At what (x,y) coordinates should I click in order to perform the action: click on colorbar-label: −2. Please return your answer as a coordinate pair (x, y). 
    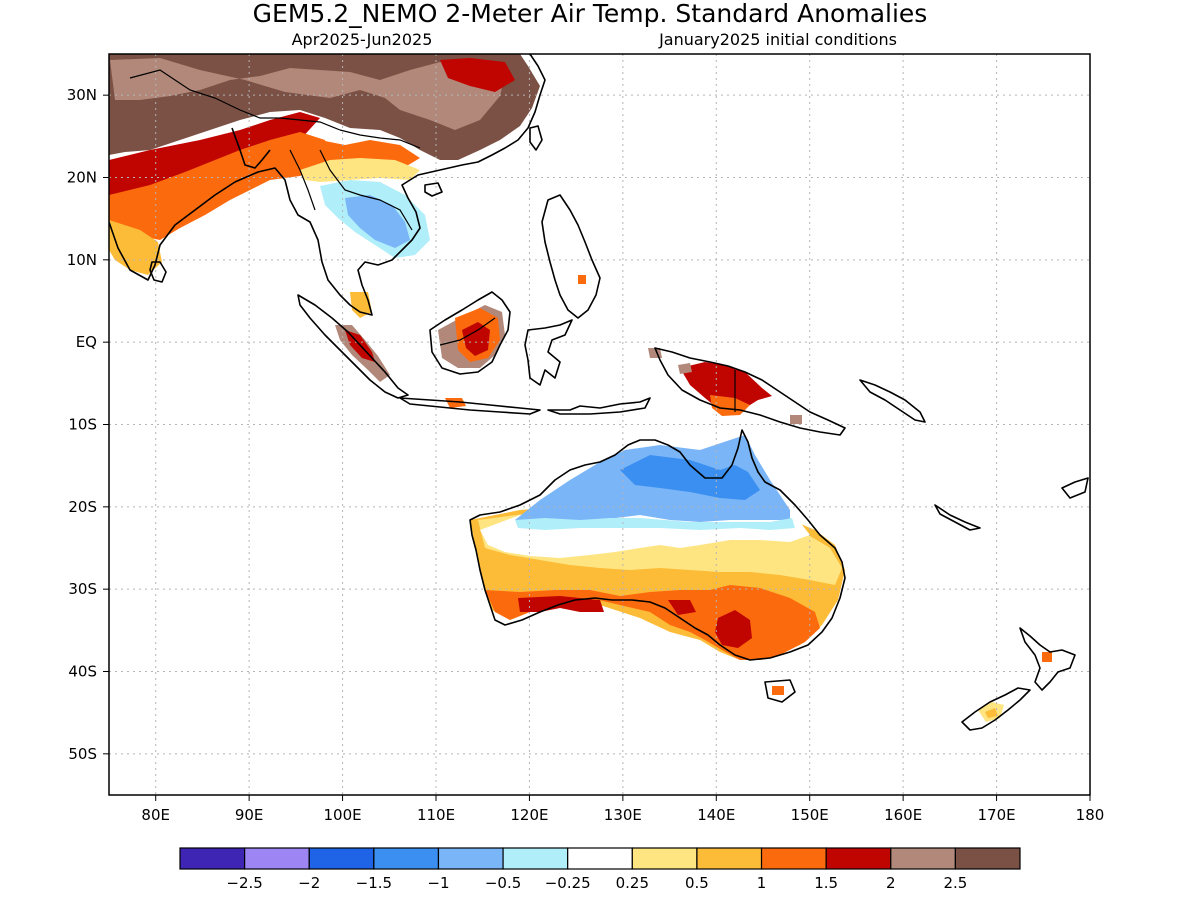
    Looking at the image, I should click on (309, 883).